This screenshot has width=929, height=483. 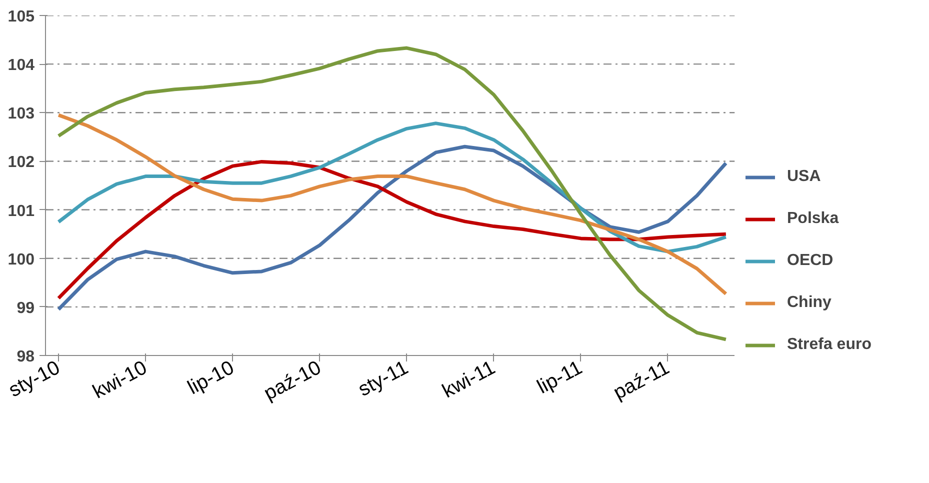 What do you see at coordinates (813, 219) in the screenshot?
I see `legend-label: Polska` at bounding box center [813, 219].